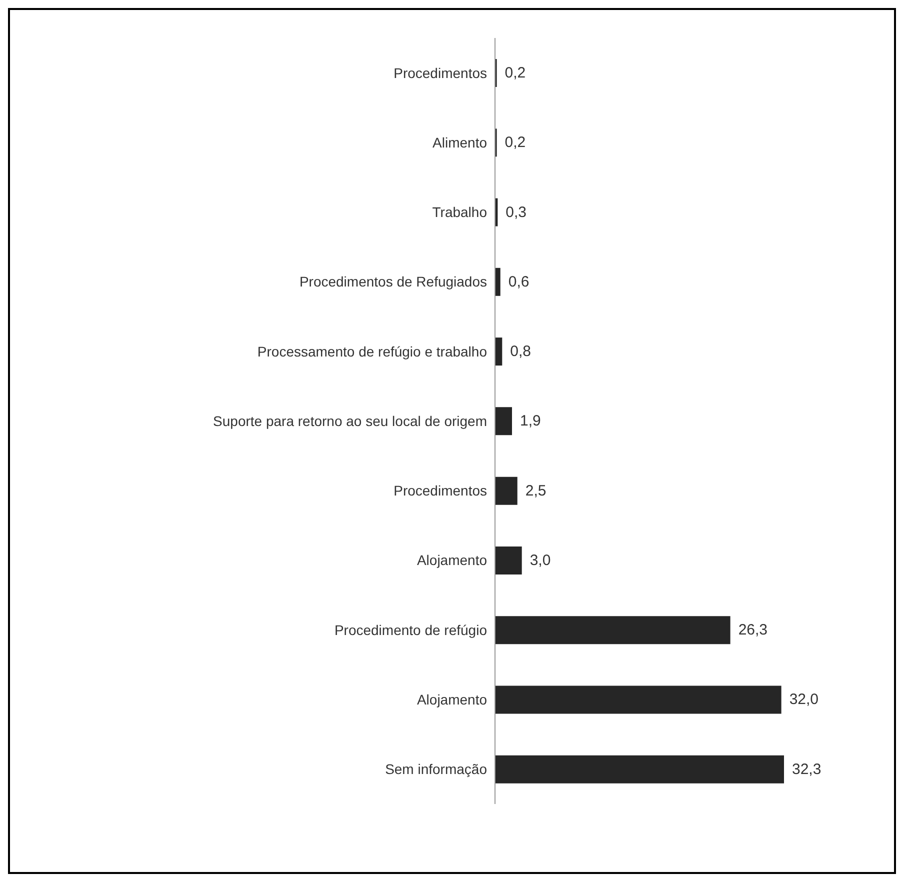  What do you see at coordinates (753, 630) in the screenshot?
I see `data-label: 26,3` at bounding box center [753, 630].